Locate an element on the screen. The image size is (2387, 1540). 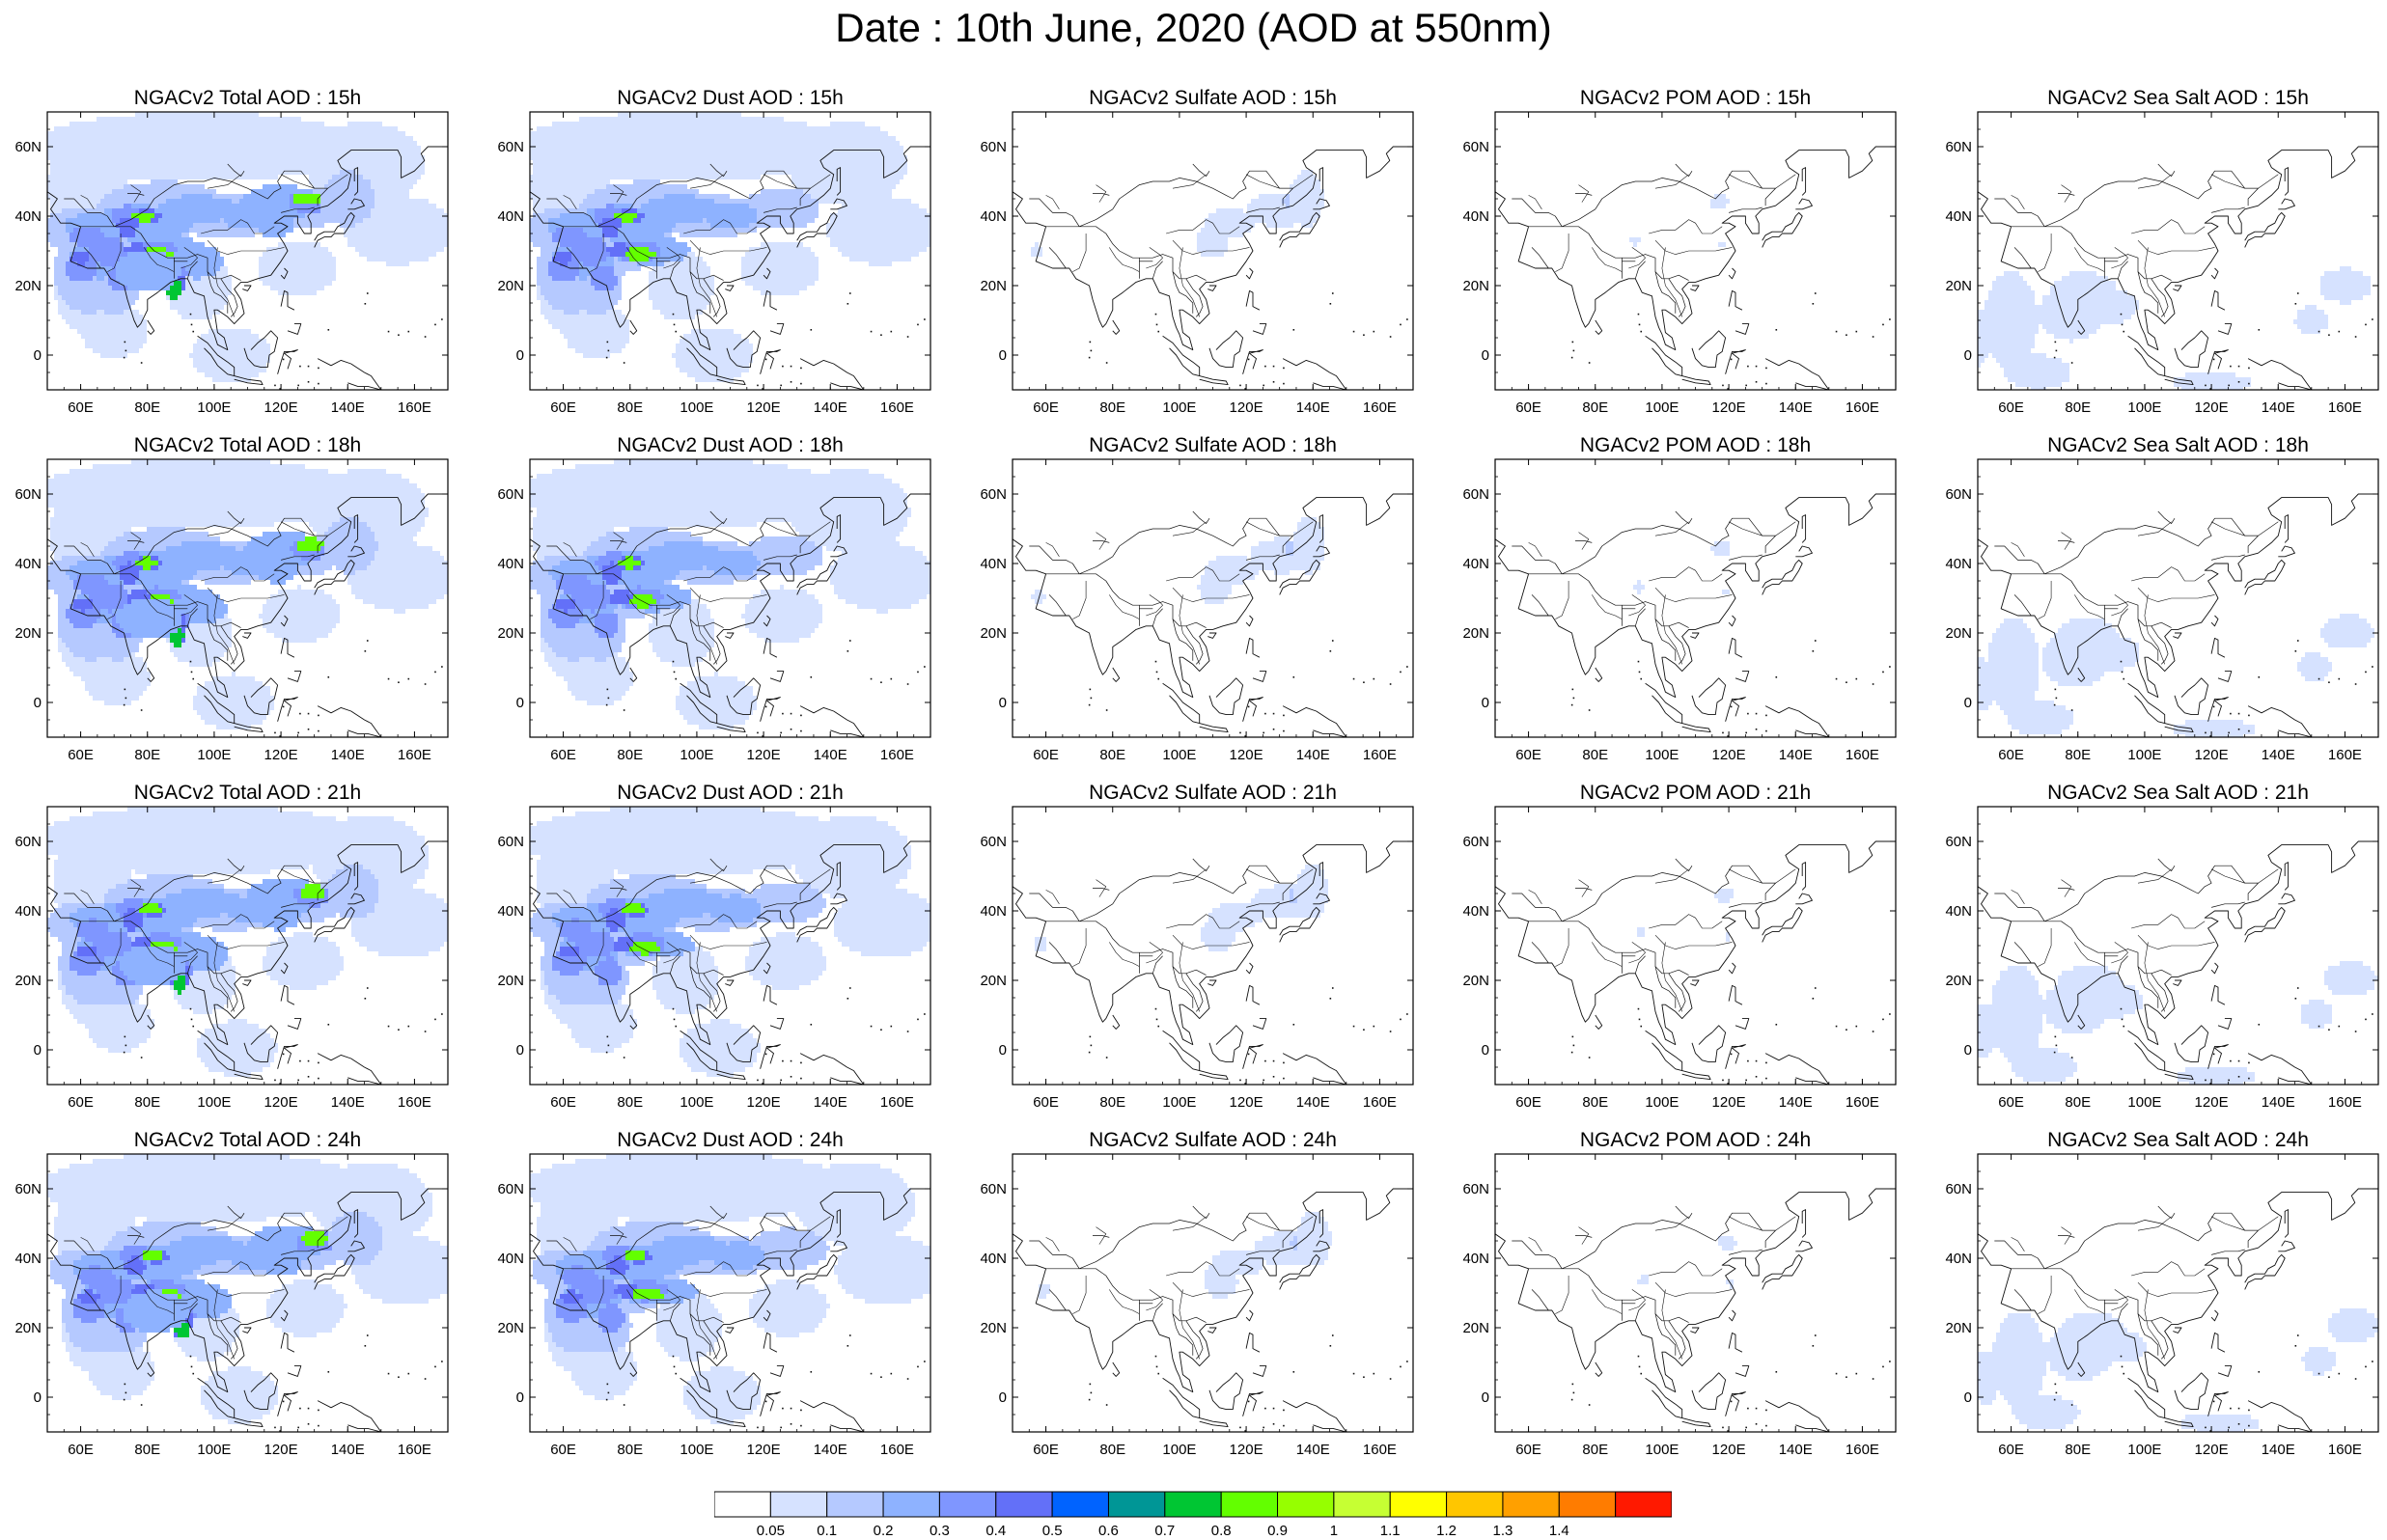
coastline-eurasia is located at coordinates (1213, 249).